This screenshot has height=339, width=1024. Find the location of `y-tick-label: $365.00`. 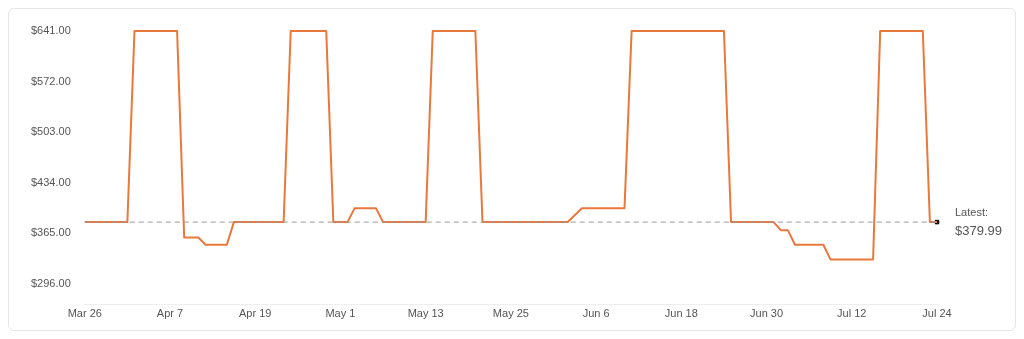

y-tick-label: $365.00 is located at coordinates (51, 232).